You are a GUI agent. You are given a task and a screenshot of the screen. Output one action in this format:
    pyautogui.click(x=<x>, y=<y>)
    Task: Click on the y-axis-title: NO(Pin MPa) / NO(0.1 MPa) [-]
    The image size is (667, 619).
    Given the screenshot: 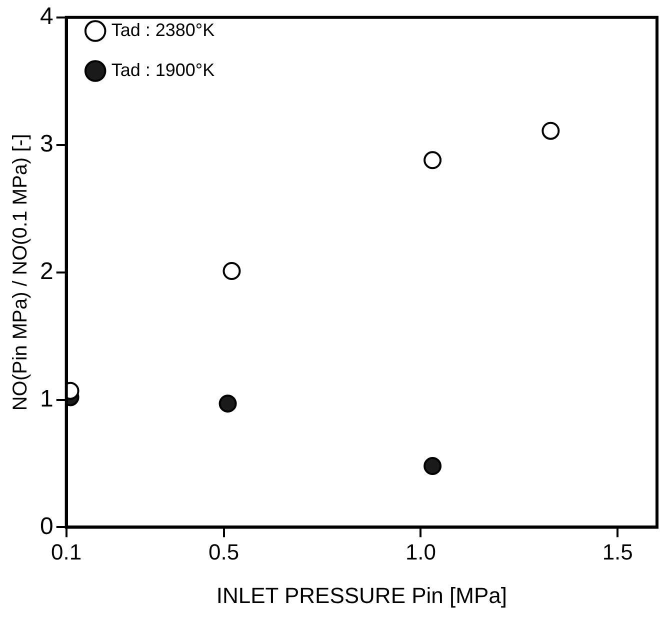 What is the action you would take?
    pyautogui.click(x=21, y=272)
    